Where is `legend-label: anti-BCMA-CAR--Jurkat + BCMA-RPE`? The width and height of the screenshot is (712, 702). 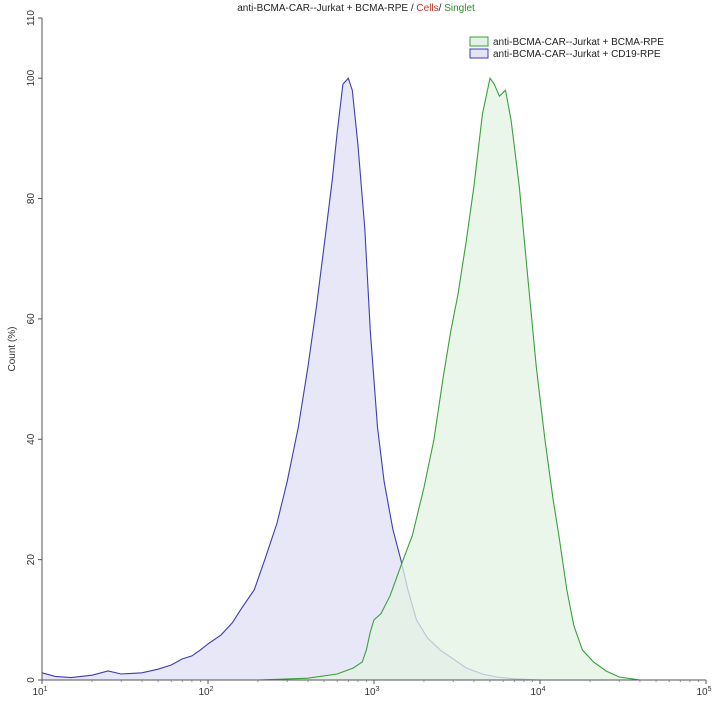
legend-label: anti-BCMA-CAR--Jurkat + BCMA-RPE is located at coordinates (578, 42).